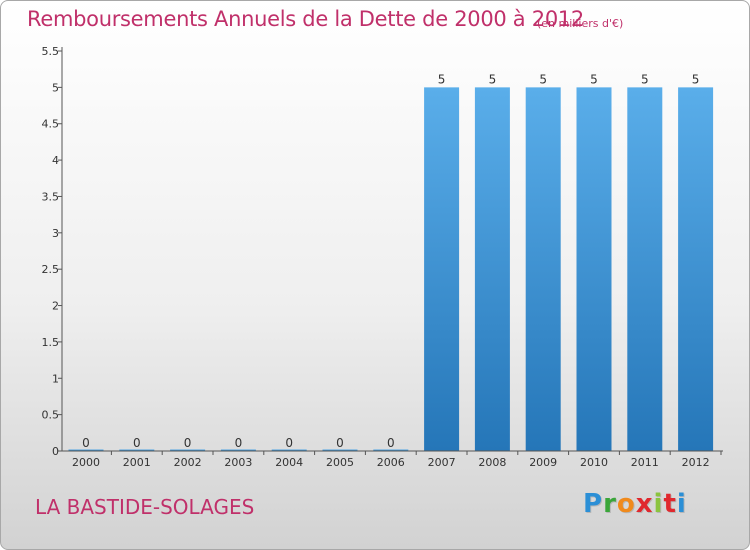 The image size is (750, 550). Describe the element at coordinates (289, 450) in the screenshot. I see `bar-2004` at that location.